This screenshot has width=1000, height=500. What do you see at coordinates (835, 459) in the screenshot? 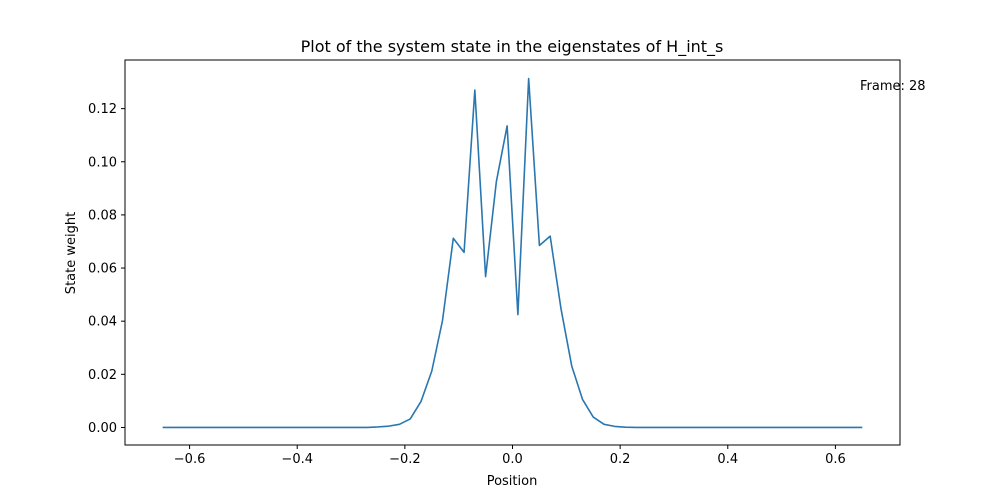
I see `x-tick-label: 0.6` at bounding box center [835, 459].